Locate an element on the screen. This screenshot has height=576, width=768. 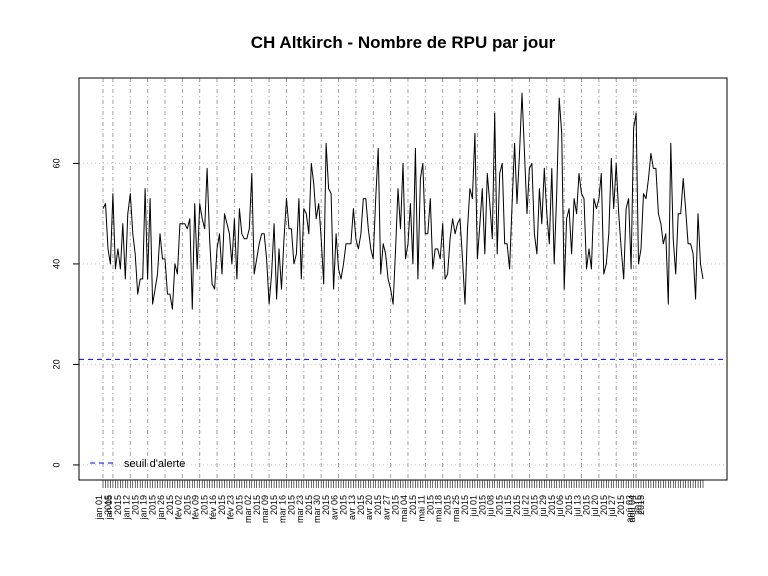
x-tick-label-29: 2015 is located at coordinates (344, 505).